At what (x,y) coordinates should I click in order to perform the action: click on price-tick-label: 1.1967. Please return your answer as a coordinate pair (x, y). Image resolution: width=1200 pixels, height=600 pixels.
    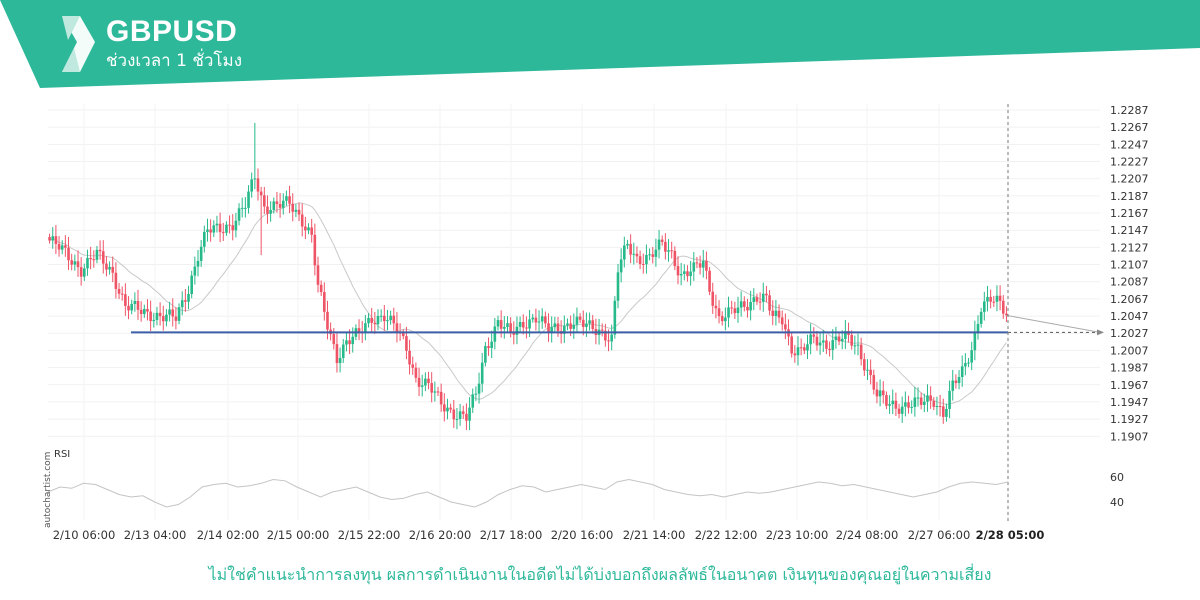
    Looking at the image, I should click on (1129, 385).